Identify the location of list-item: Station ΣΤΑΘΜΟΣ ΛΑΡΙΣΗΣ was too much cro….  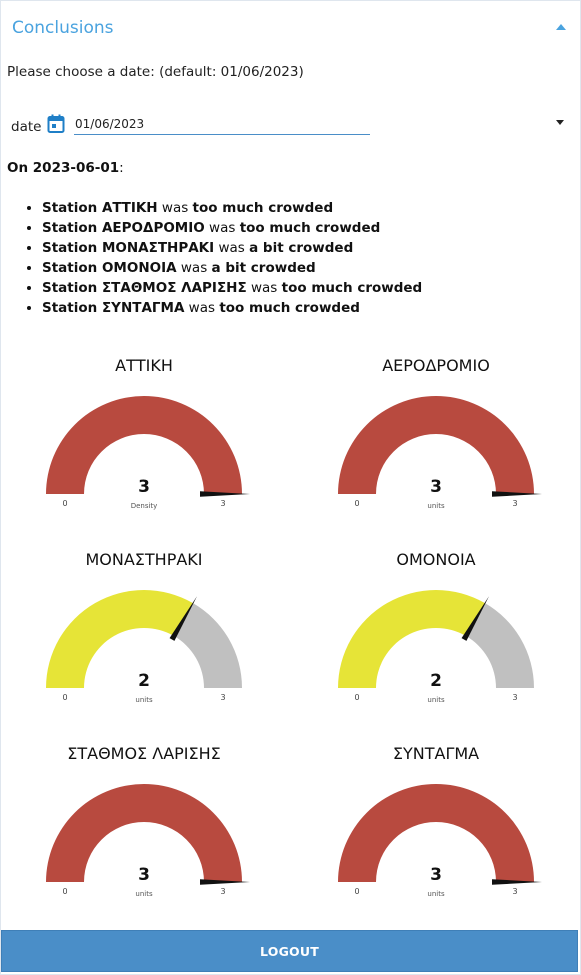
(232, 288).